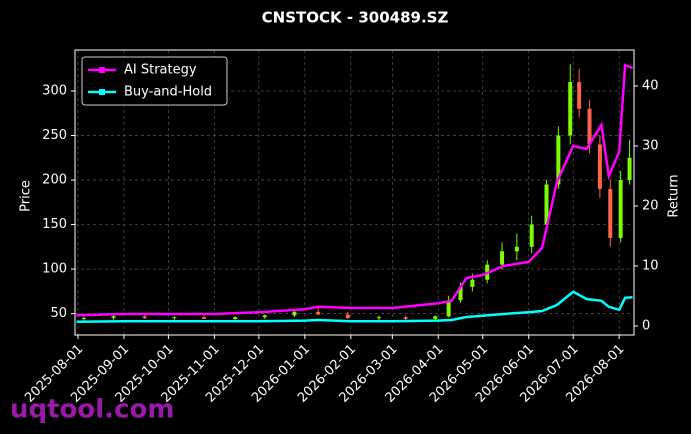 The width and height of the screenshot is (691, 434). Describe the element at coordinates (674, 195) in the screenshot. I see `y2-axis-label: Return` at that location.